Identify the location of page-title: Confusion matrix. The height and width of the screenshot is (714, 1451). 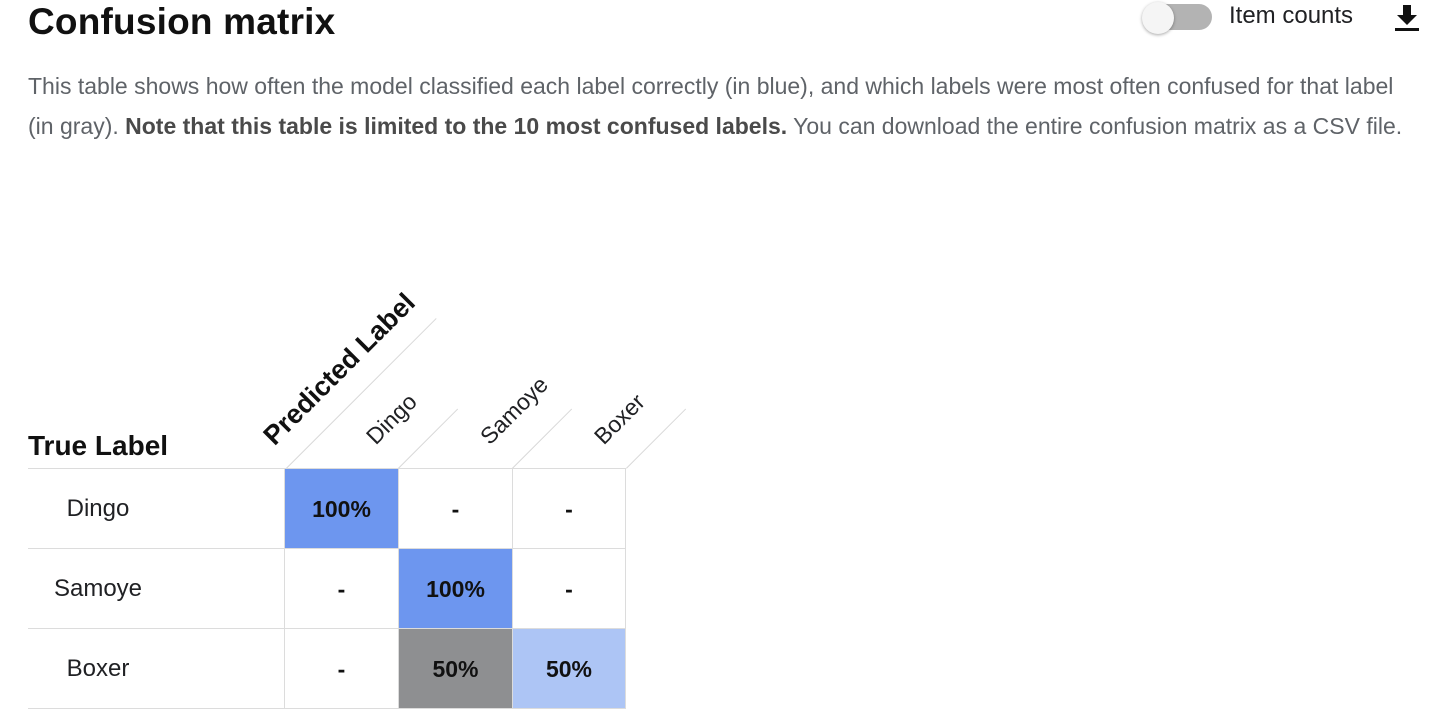
(182, 21).